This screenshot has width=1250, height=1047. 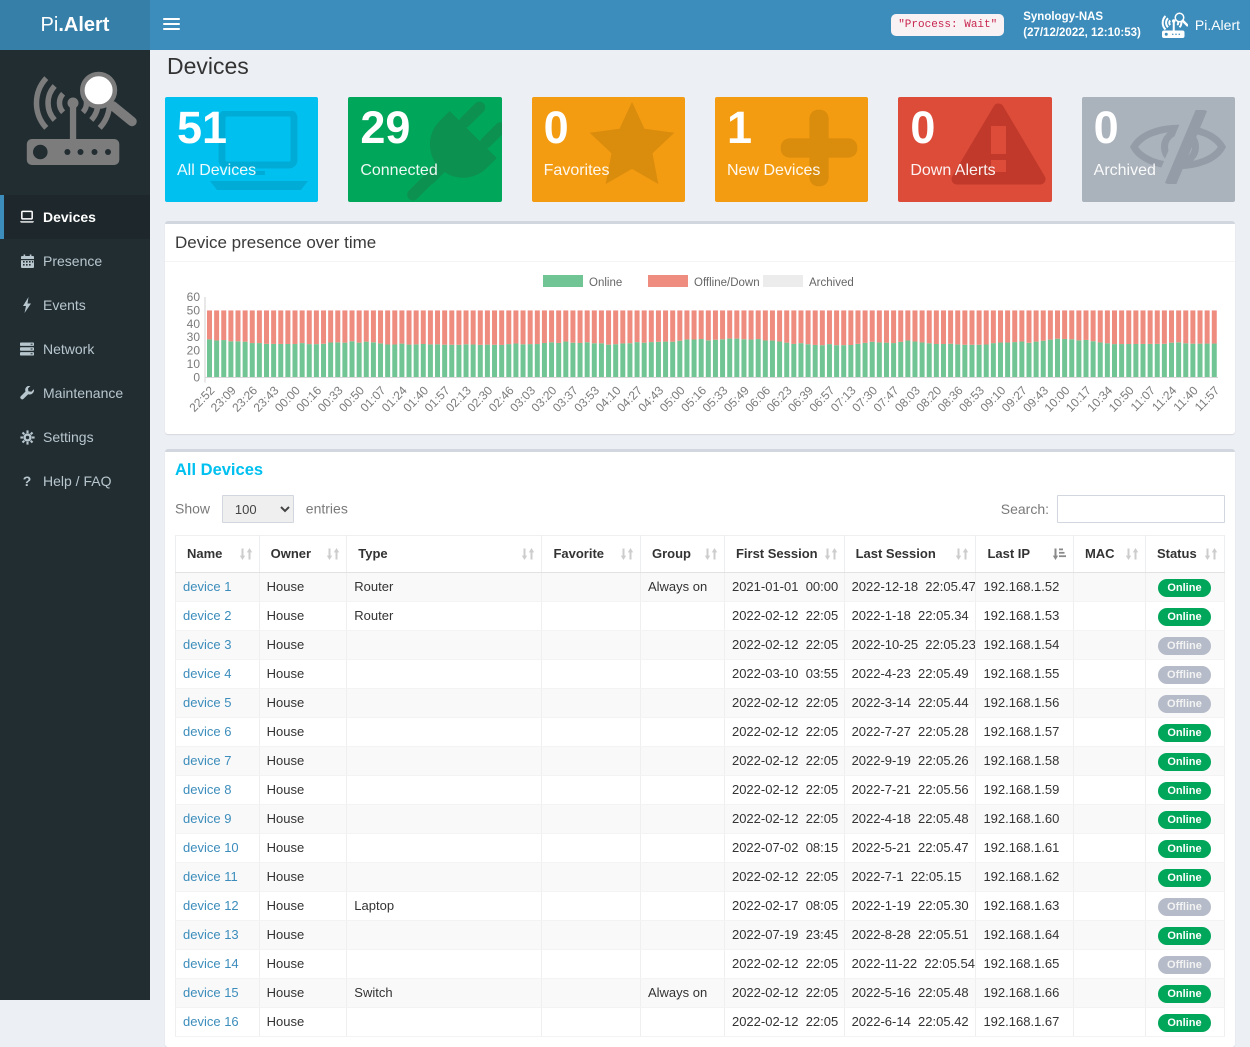 I want to click on svg-text: 11:57, so click(x=1207, y=398).